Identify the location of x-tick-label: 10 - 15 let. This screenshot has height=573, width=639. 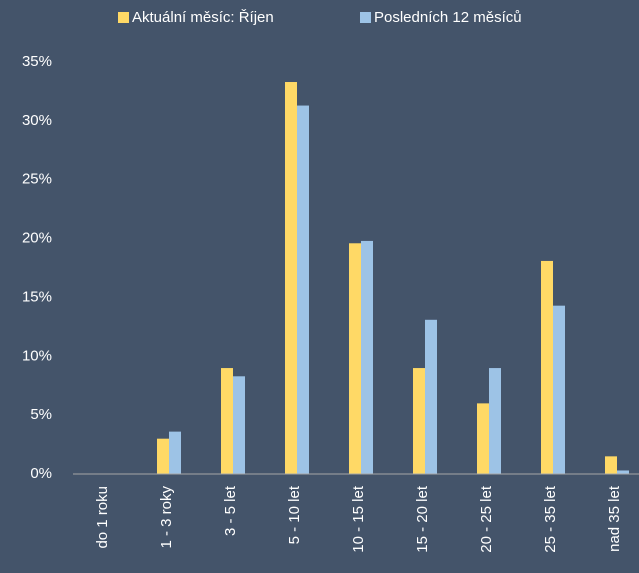
(358, 519).